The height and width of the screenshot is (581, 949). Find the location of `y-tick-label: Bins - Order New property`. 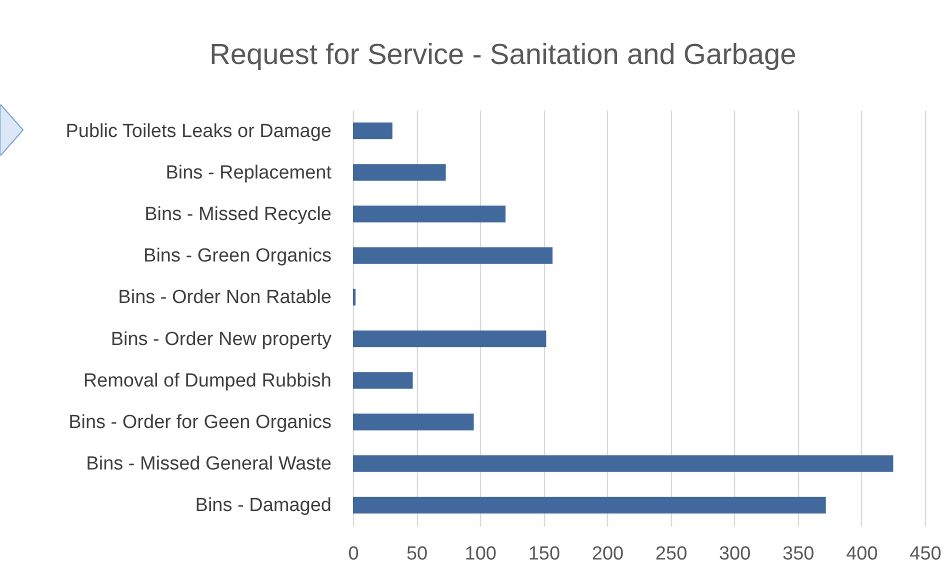

y-tick-label: Bins - Order New property is located at coordinates (221, 339).